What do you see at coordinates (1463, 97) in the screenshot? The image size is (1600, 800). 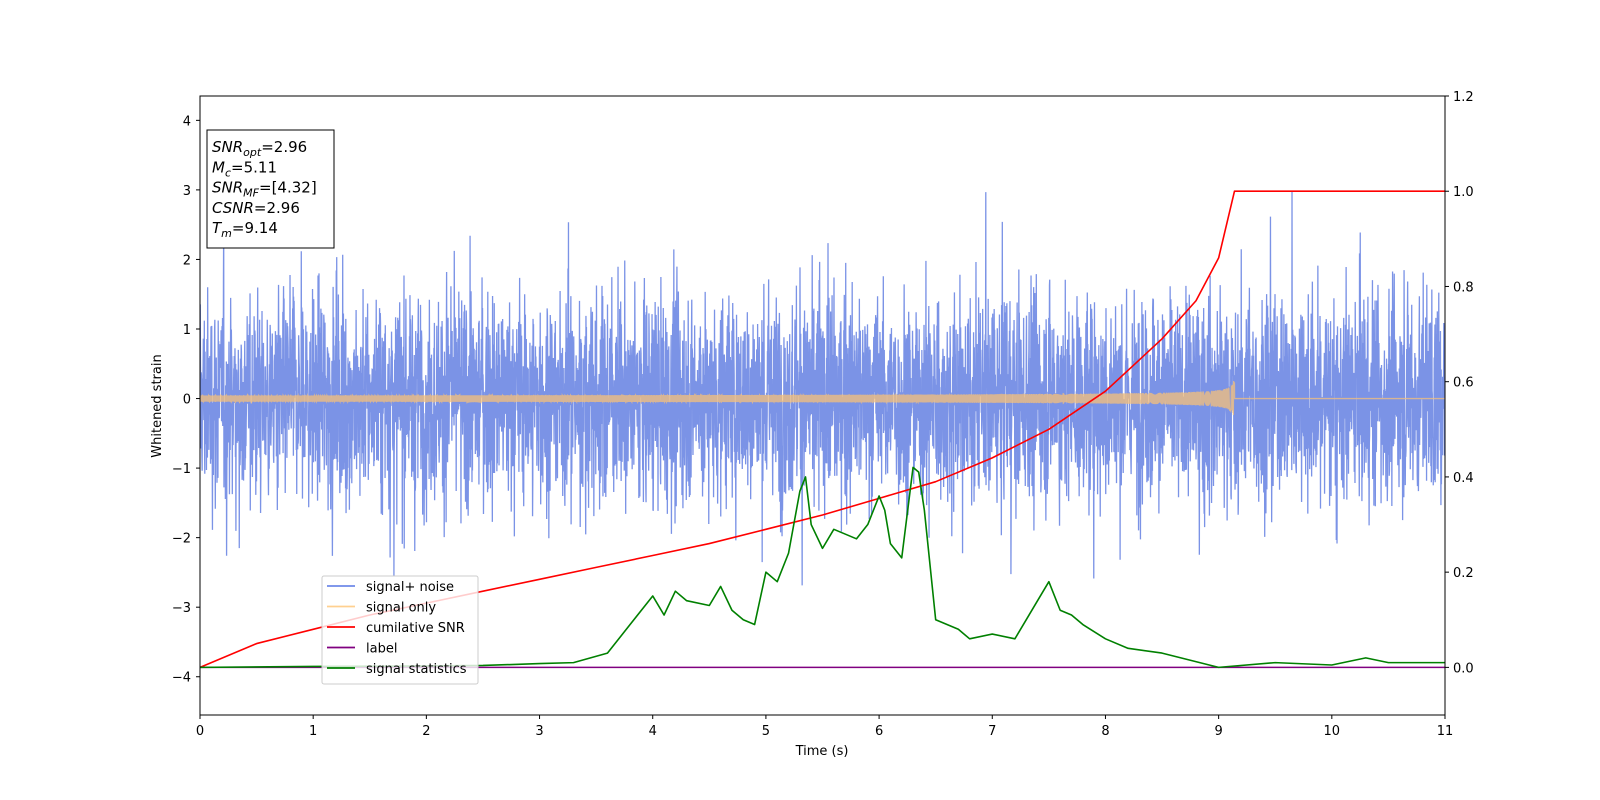 I see `y2-tick-label: 1.2` at bounding box center [1463, 97].